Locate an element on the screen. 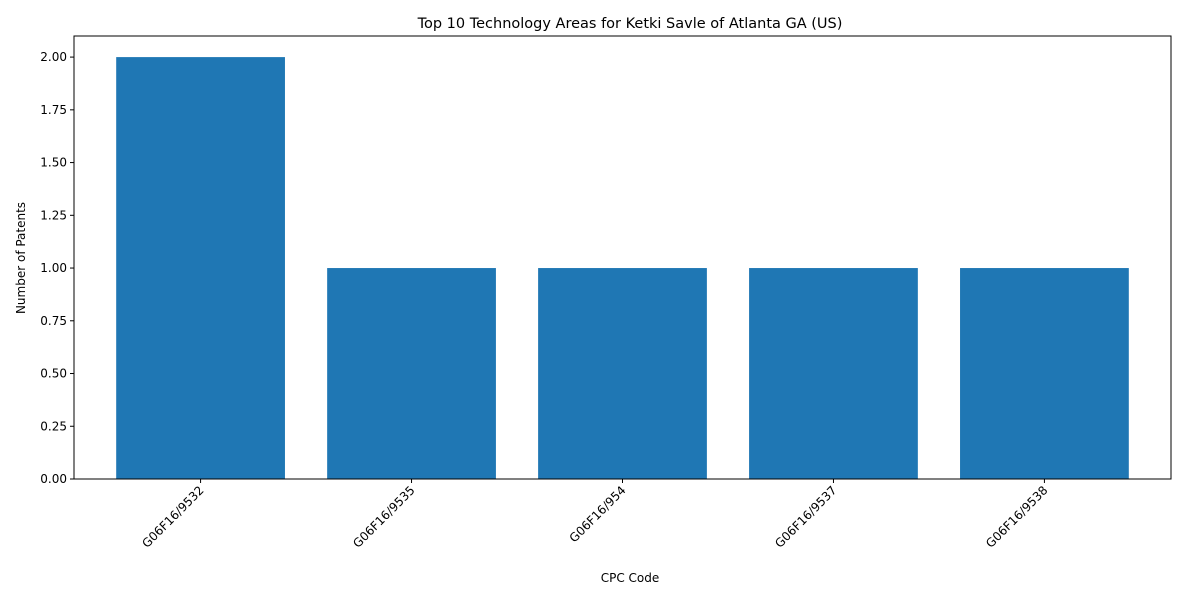 The height and width of the screenshot is (600, 1200). y-tick-label: 1.00 is located at coordinates (53, 268).